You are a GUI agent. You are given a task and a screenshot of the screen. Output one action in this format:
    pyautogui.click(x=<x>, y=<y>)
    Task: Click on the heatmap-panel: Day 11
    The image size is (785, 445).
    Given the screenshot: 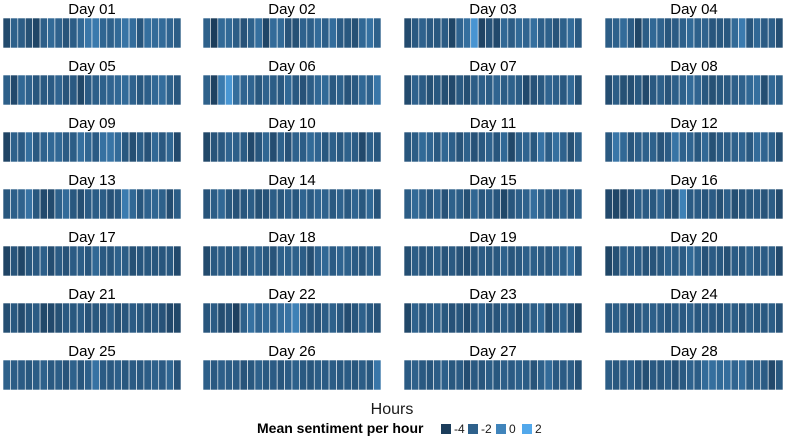 What is the action you would take?
    pyautogui.click(x=493, y=139)
    